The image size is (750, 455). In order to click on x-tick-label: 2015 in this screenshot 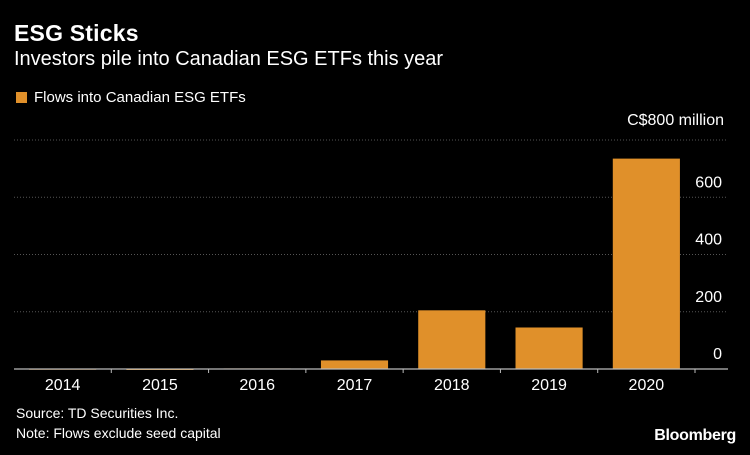, I will do `click(160, 385)`.